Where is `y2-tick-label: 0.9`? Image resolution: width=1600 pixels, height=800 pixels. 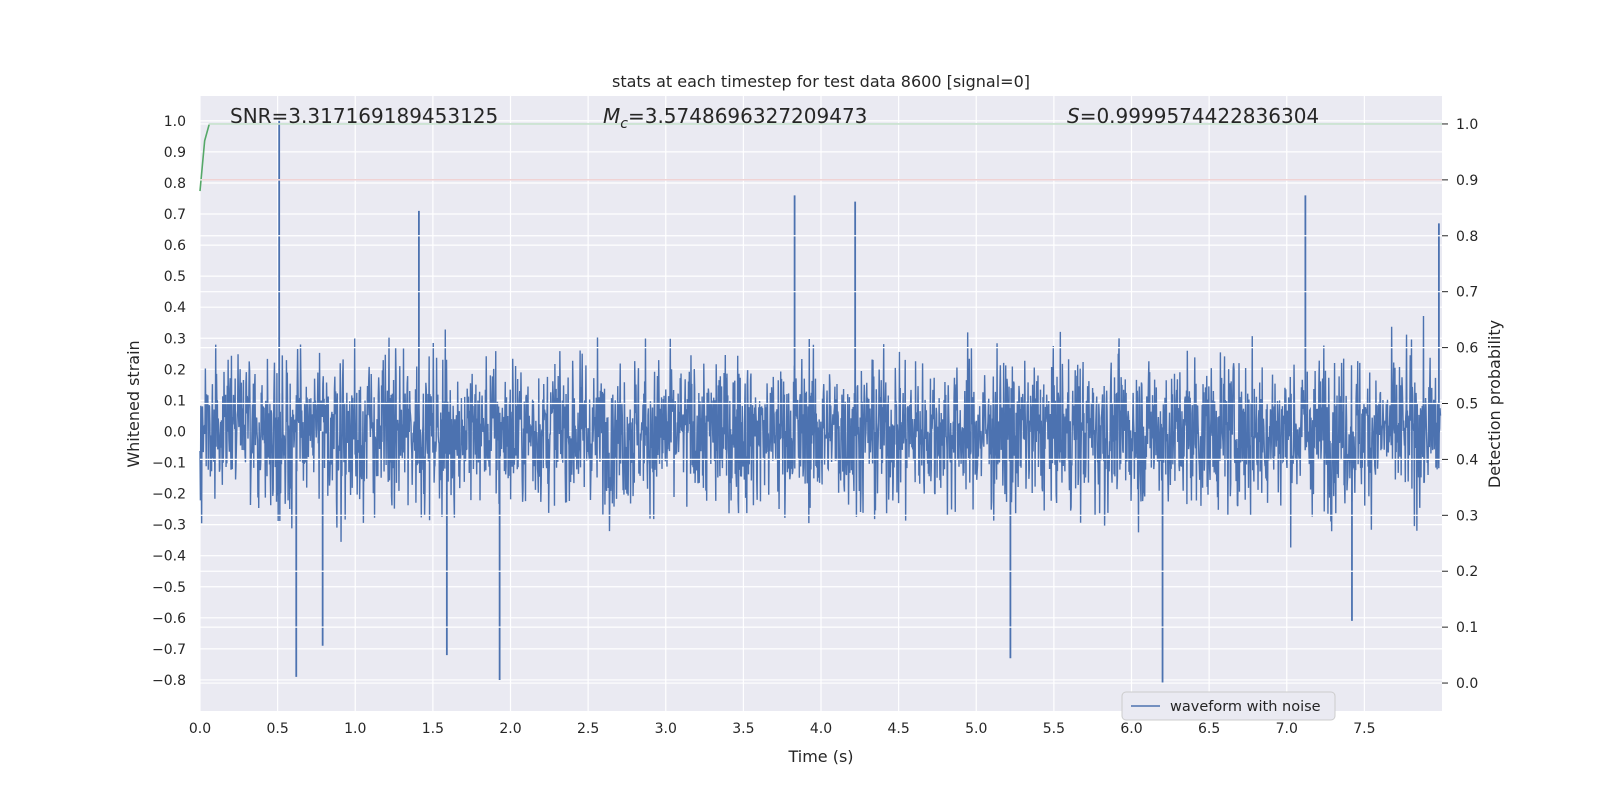
y2-tick-label: 0.9 is located at coordinates (1467, 181).